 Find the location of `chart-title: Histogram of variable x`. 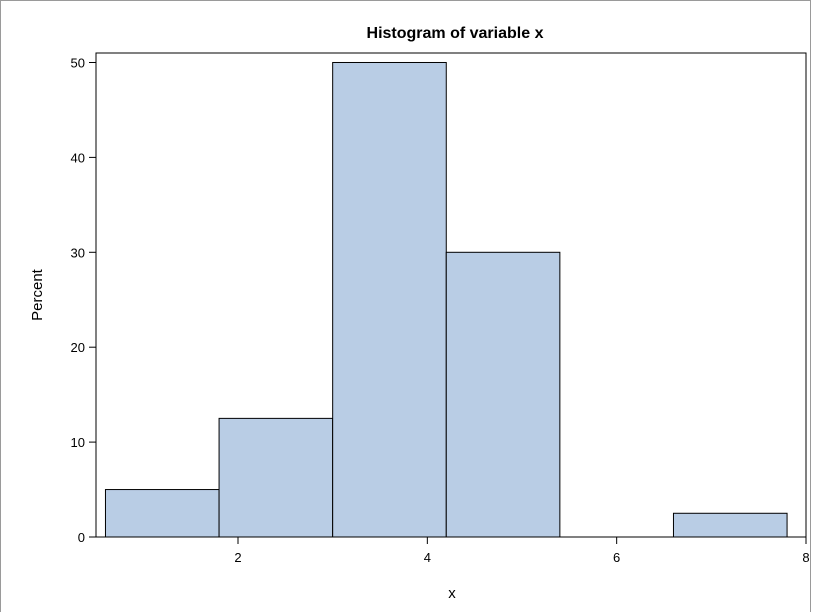

chart-title: Histogram of variable x is located at coordinates (455, 33).